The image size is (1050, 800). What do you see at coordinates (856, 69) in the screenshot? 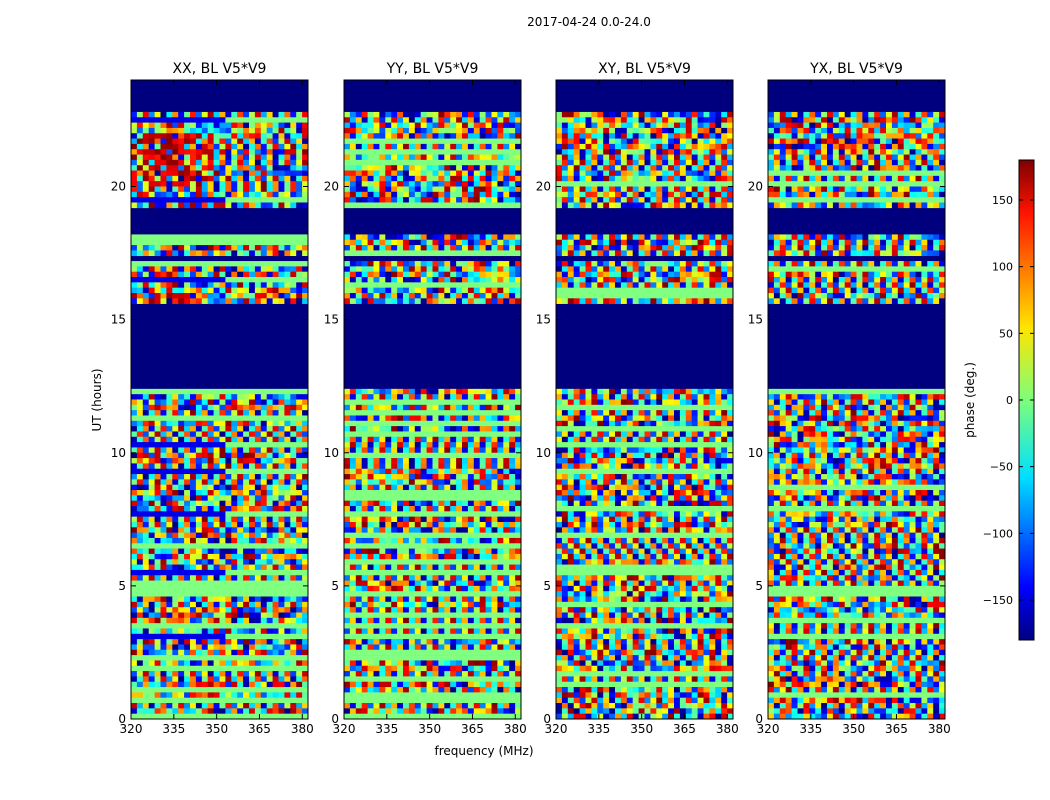
I see `panel-title: YX, BL V5*V9` at bounding box center [856, 69].